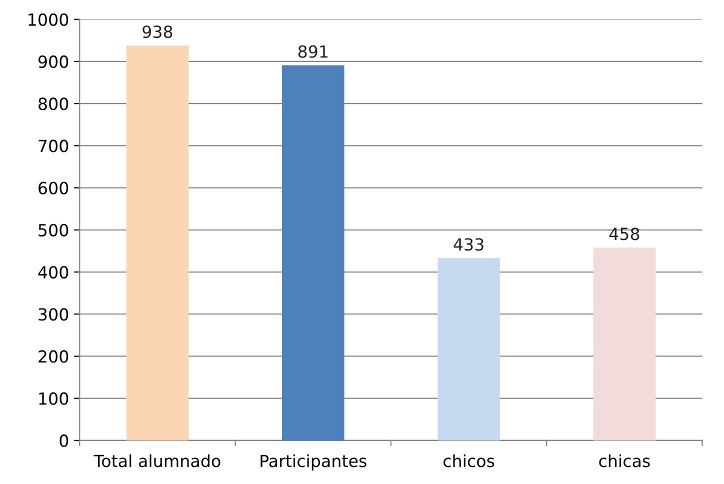  I want to click on data-label: 458, so click(624, 234).